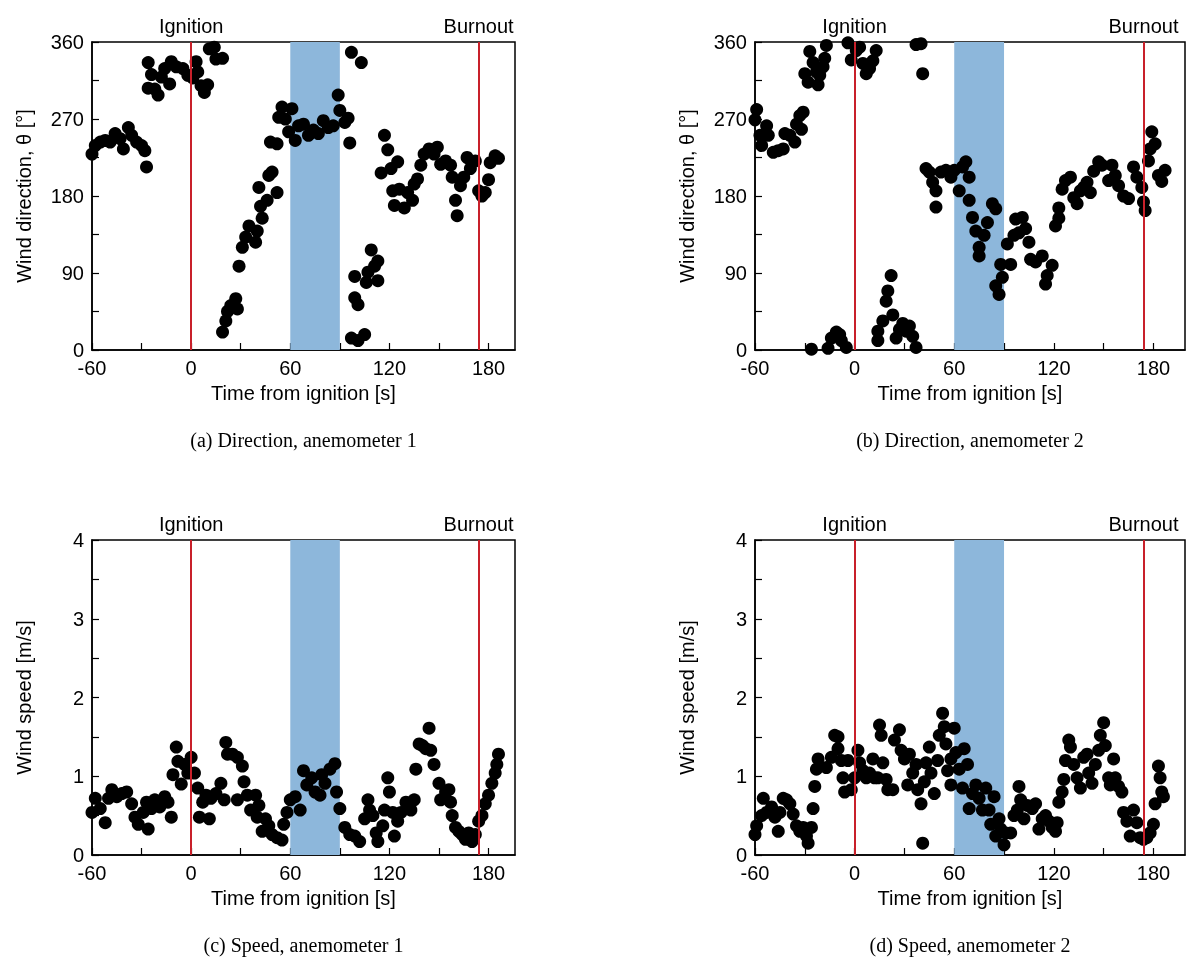  What do you see at coordinates (303, 440) in the screenshot?
I see `text: (a) Direction, anemometer 1` at bounding box center [303, 440].